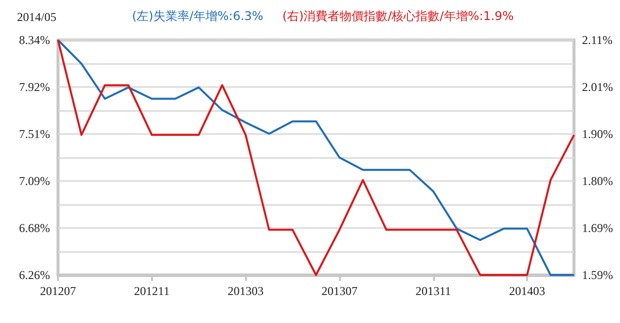 The image size is (620, 323). I want to click on y2-tick-label: 1.69%, so click(597, 228).